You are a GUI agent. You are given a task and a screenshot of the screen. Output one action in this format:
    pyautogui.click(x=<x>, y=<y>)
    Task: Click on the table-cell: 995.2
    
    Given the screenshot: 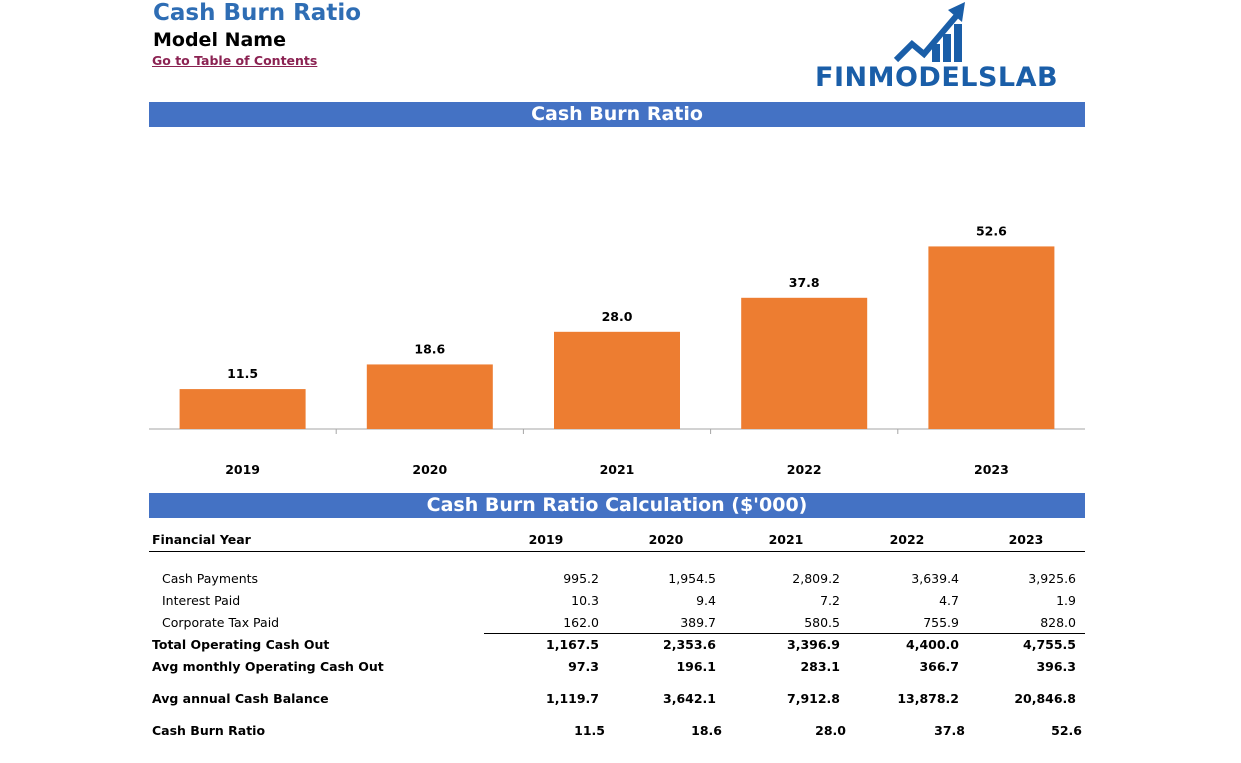 What is the action you would take?
    pyautogui.click(x=581, y=578)
    